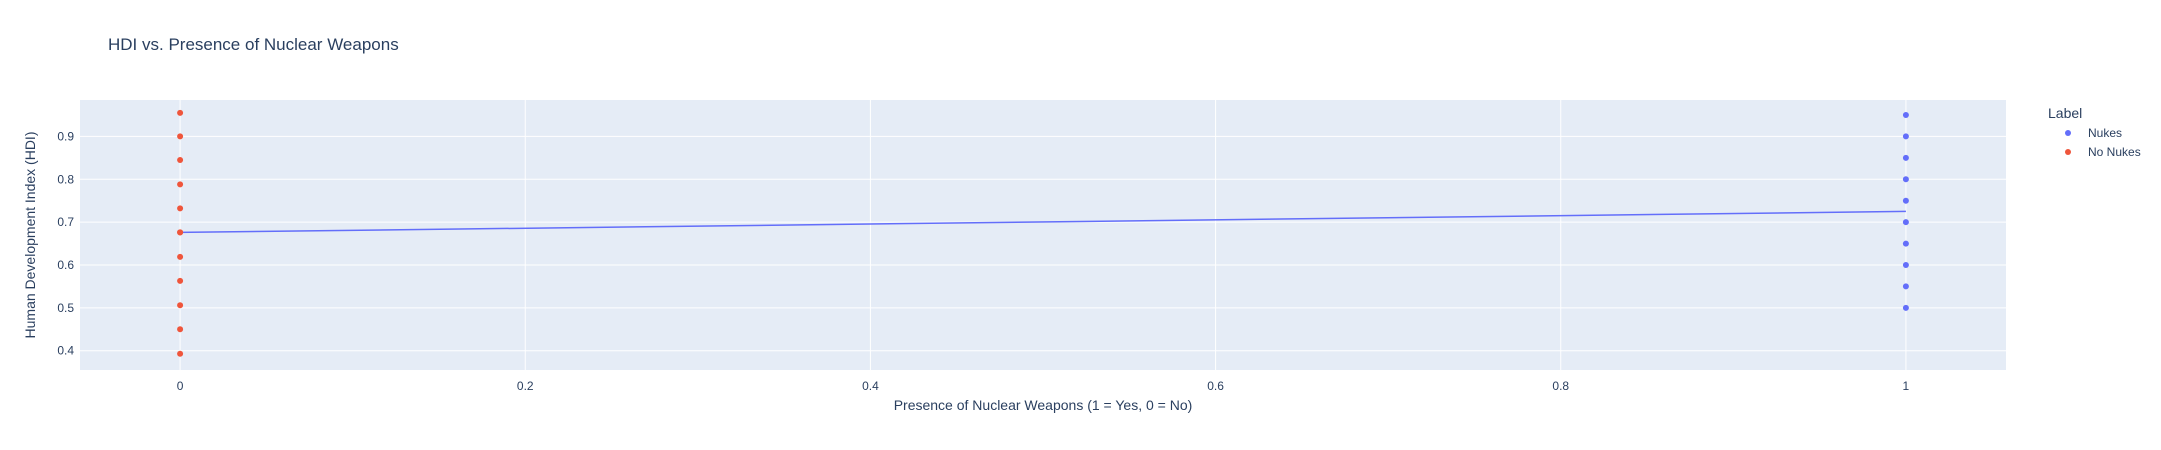 The height and width of the screenshot is (450, 2161). I want to click on y-tick-label: 0.5, so click(65, 308).